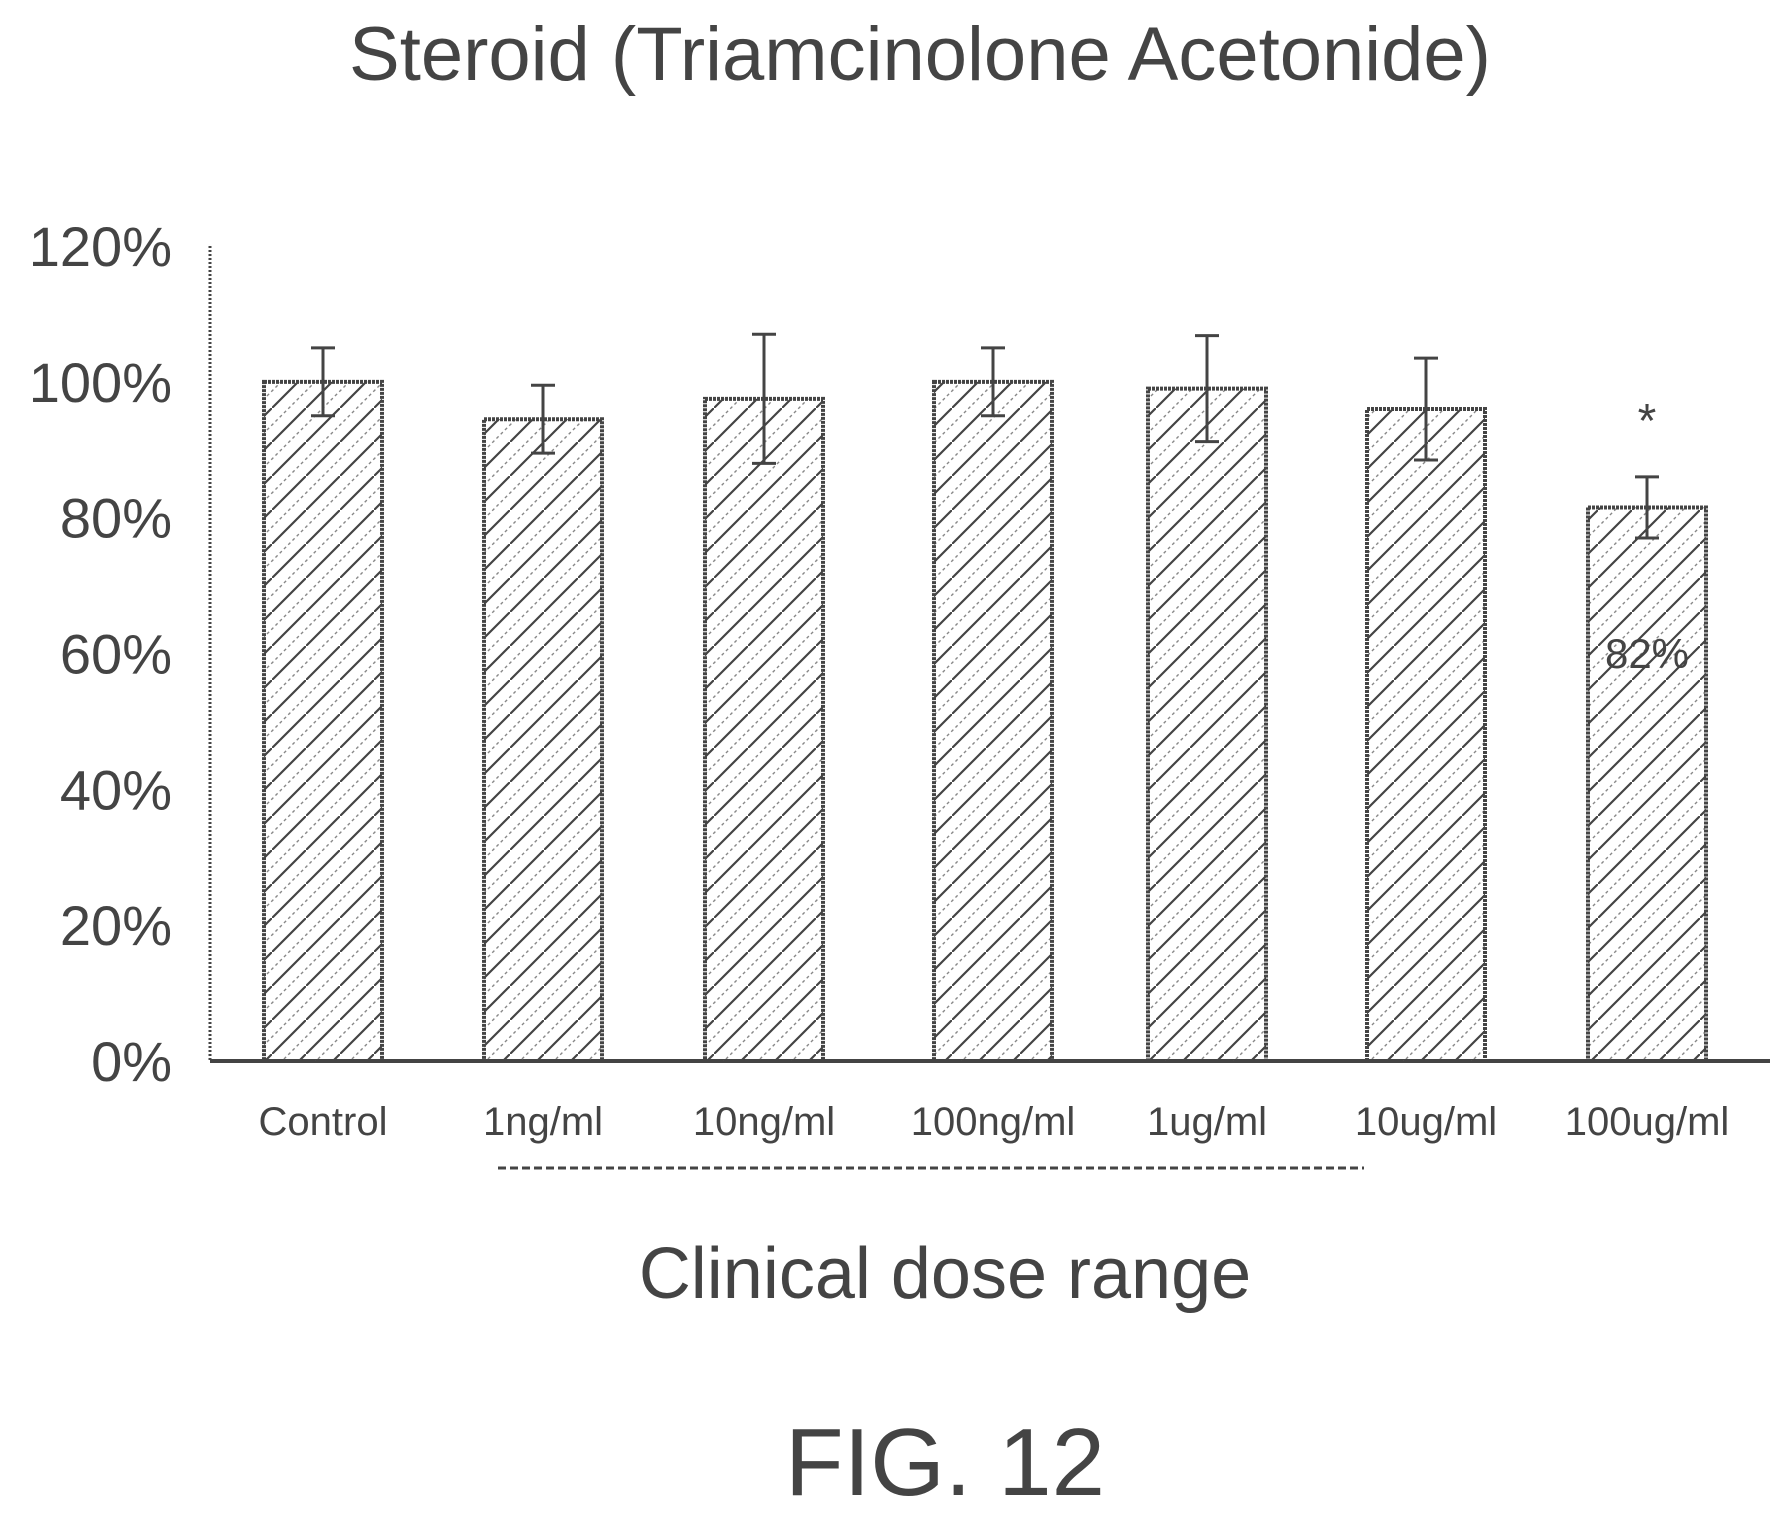  I want to click on x-tick-label: 100ng/ml, so click(993, 1122).